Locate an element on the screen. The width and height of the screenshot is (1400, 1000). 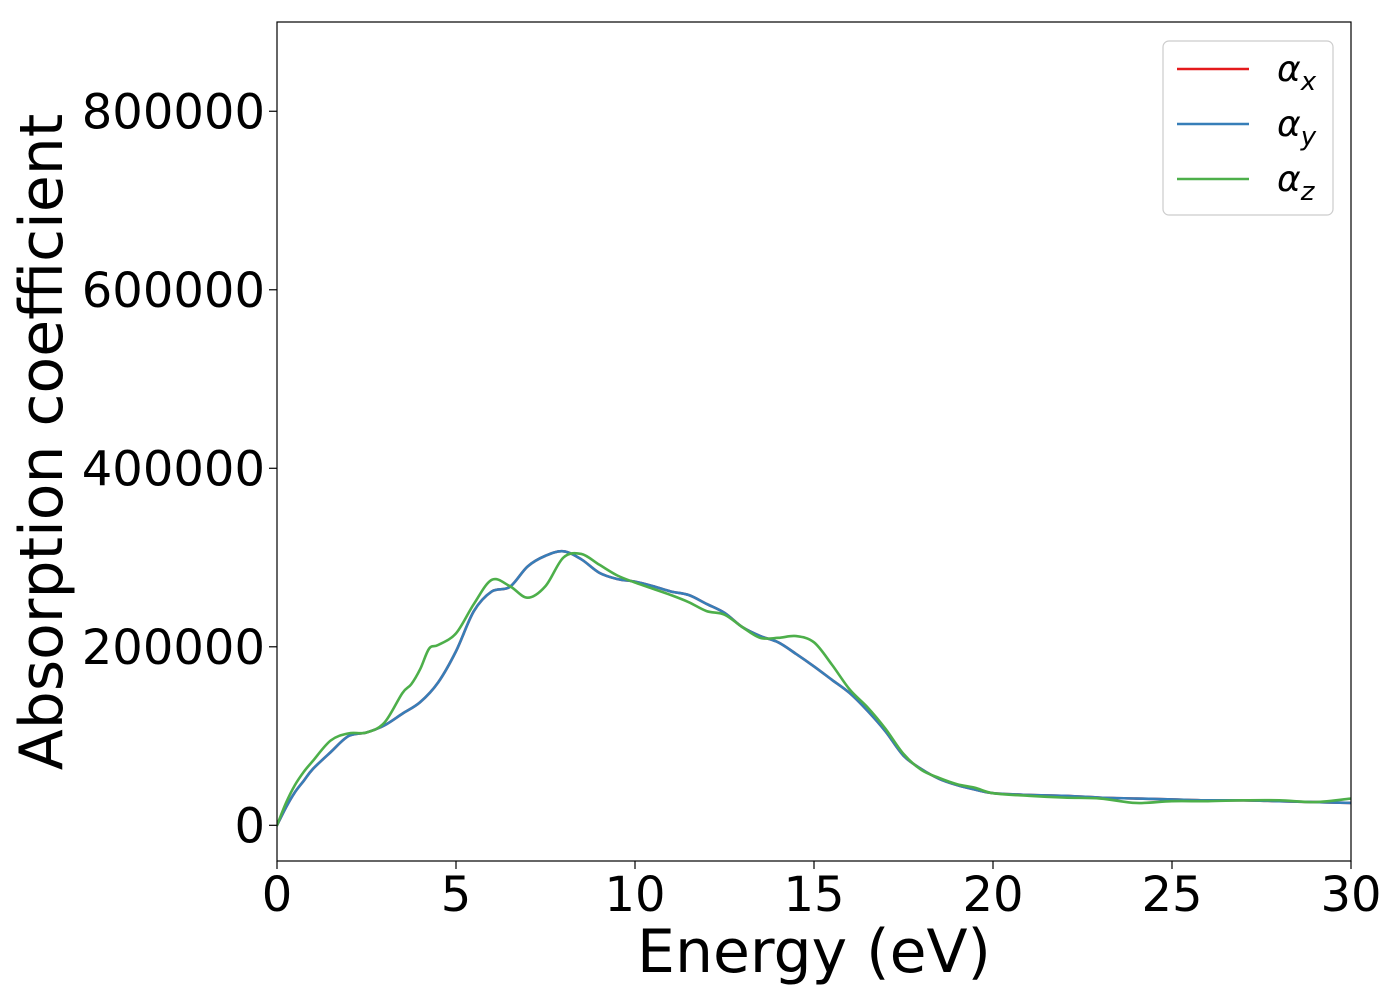
y-axis-label: Absorption coefficient is located at coordinates (42, 442).